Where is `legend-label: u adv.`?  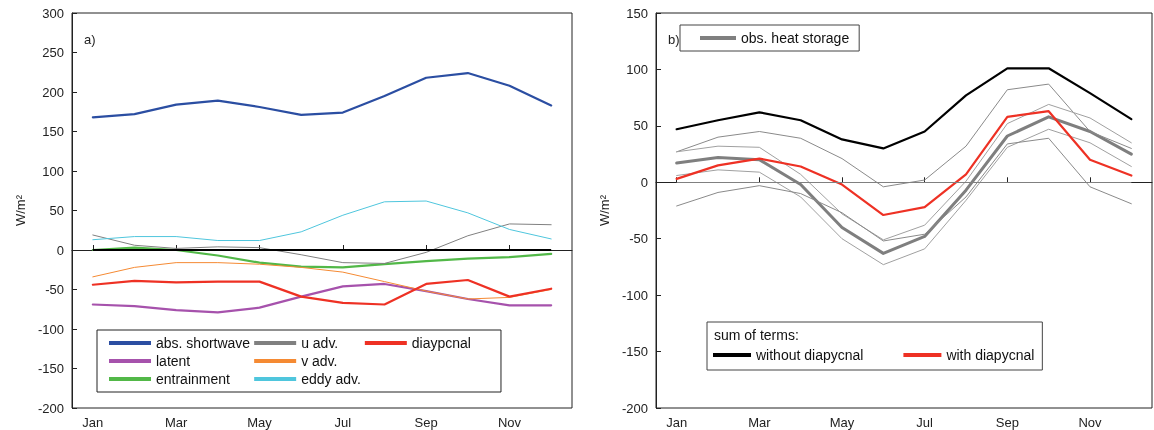 legend-label: u adv. is located at coordinates (320, 343).